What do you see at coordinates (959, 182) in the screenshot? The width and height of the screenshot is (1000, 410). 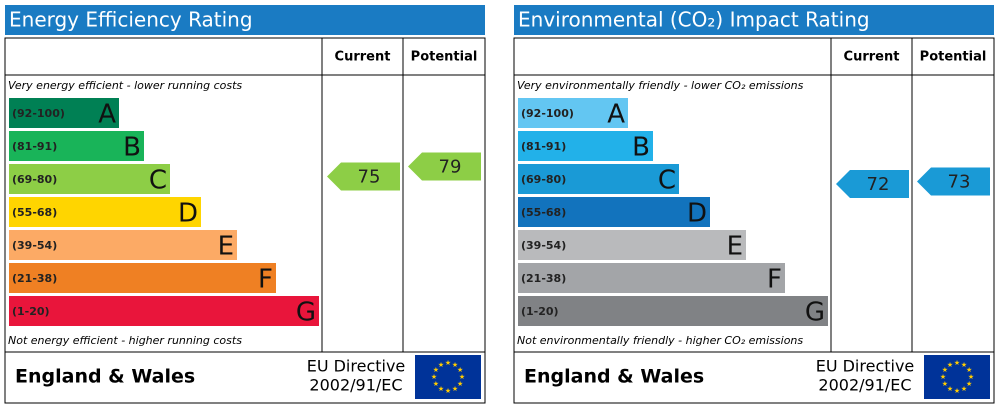 I see `rating-value: 73` at bounding box center [959, 182].